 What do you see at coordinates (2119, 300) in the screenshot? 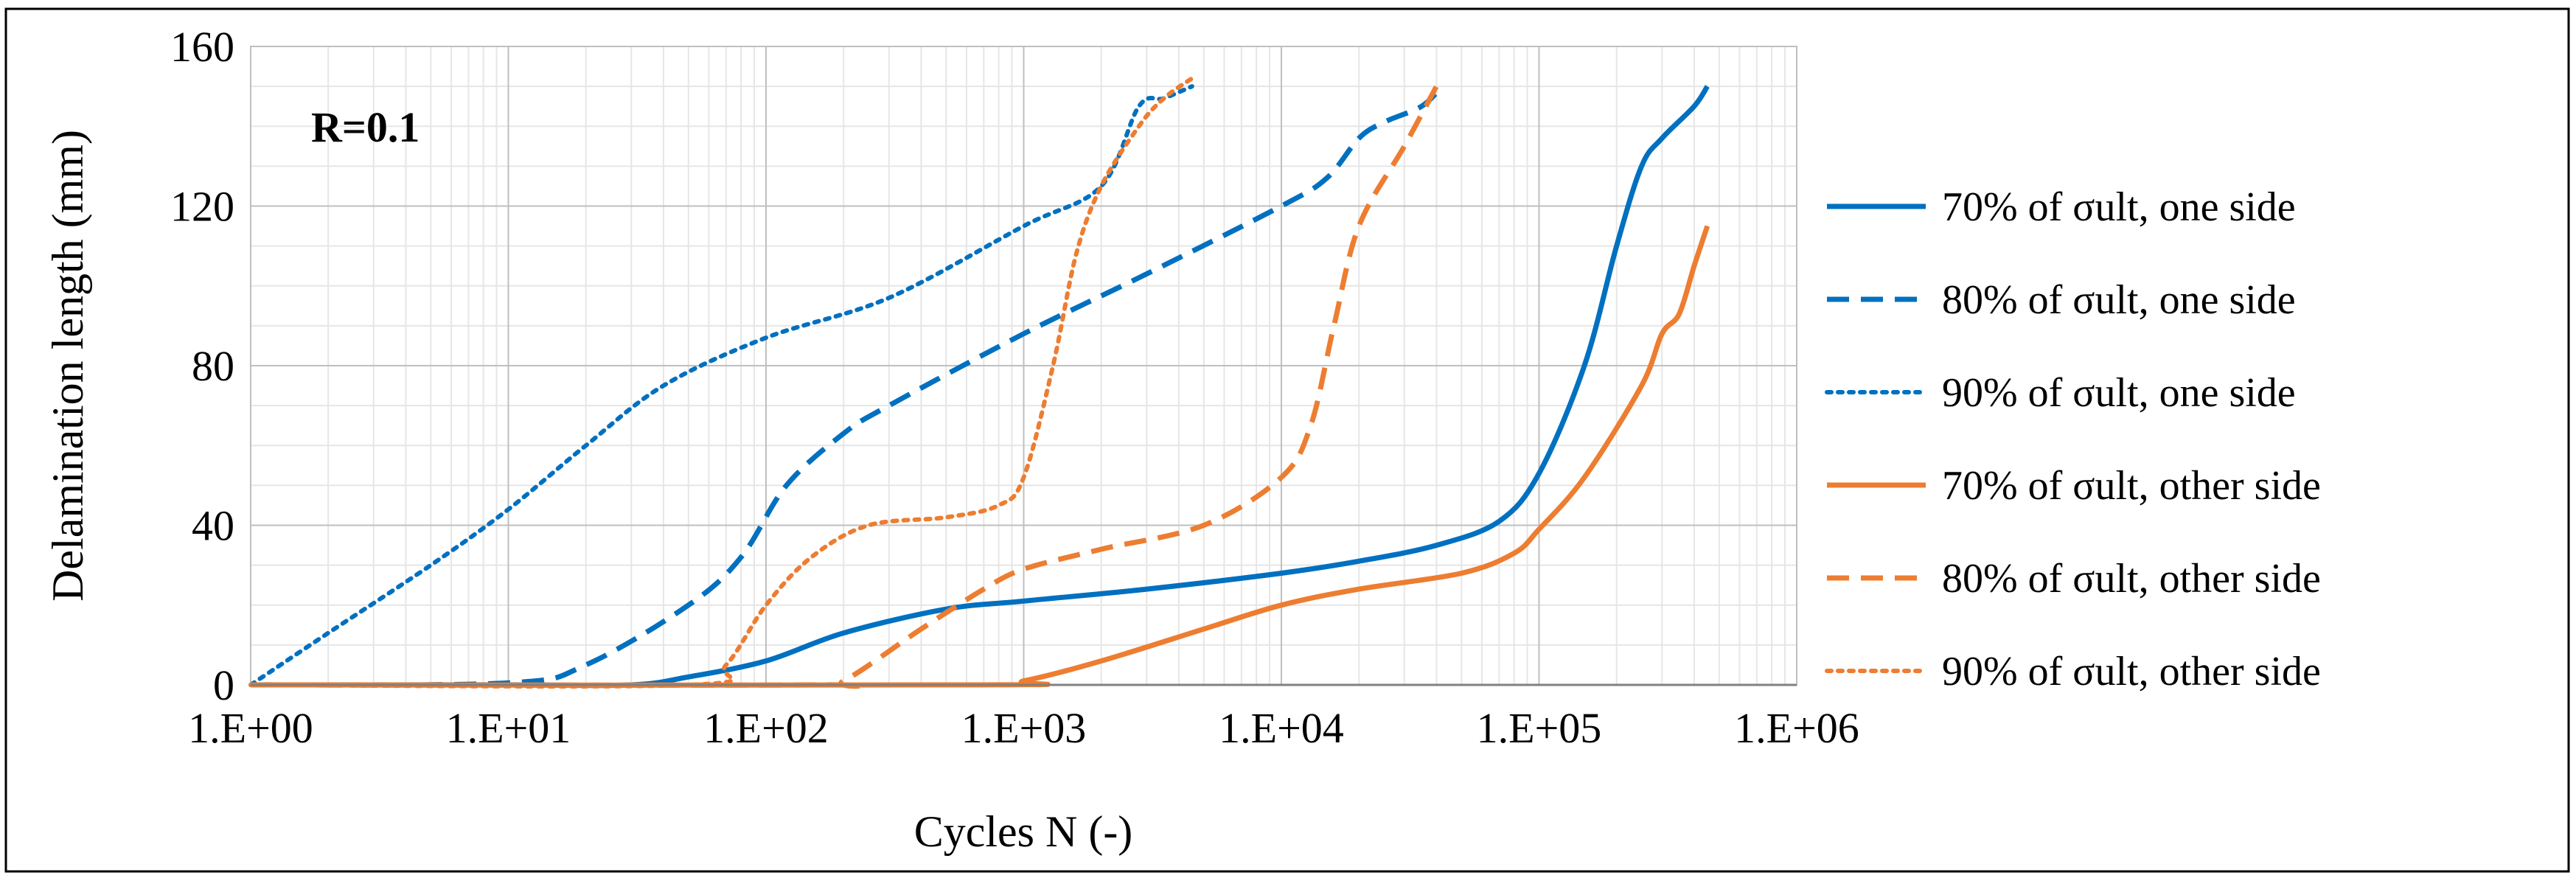
I see `legend-label-2: 80% of σult, one side` at bounding box center [2119, 300].